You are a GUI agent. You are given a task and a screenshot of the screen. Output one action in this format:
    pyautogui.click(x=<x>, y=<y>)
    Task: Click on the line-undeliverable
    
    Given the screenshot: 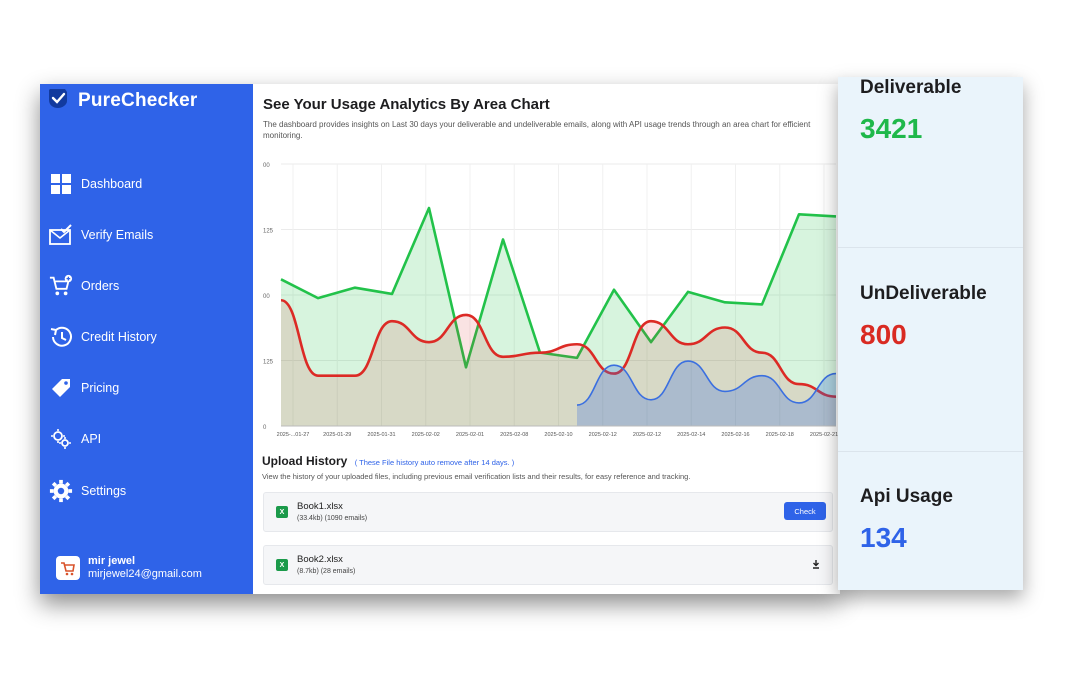 What is the action you would take?
    pyautogui.click(x=558, y=348)
    